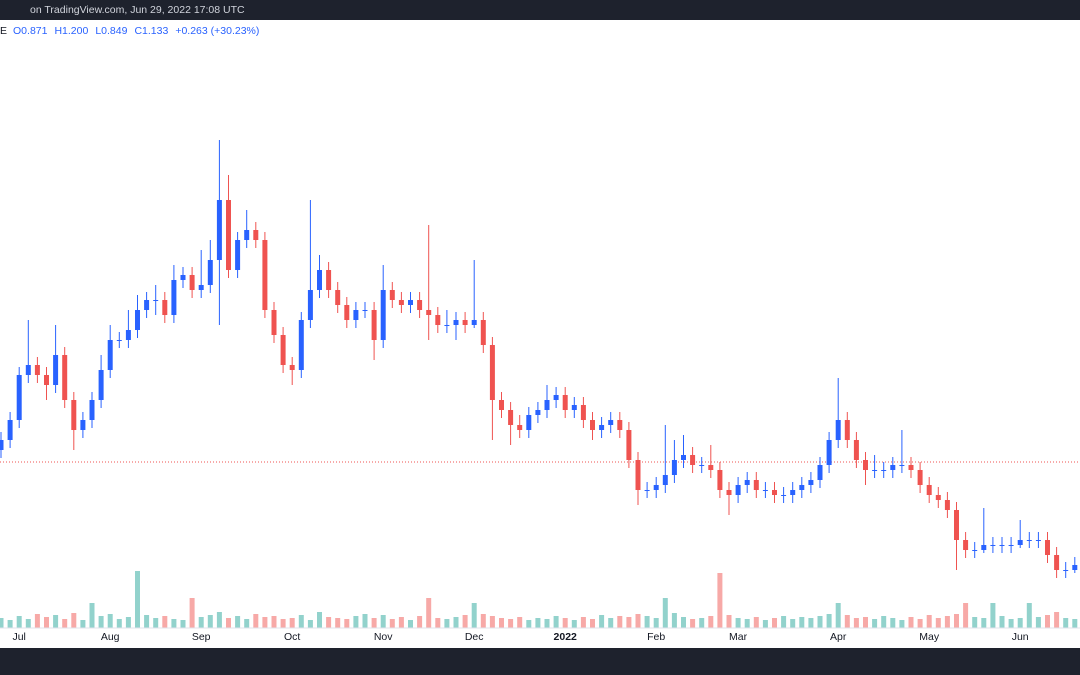  I want to click on legend-item: E, so click(3, 31).